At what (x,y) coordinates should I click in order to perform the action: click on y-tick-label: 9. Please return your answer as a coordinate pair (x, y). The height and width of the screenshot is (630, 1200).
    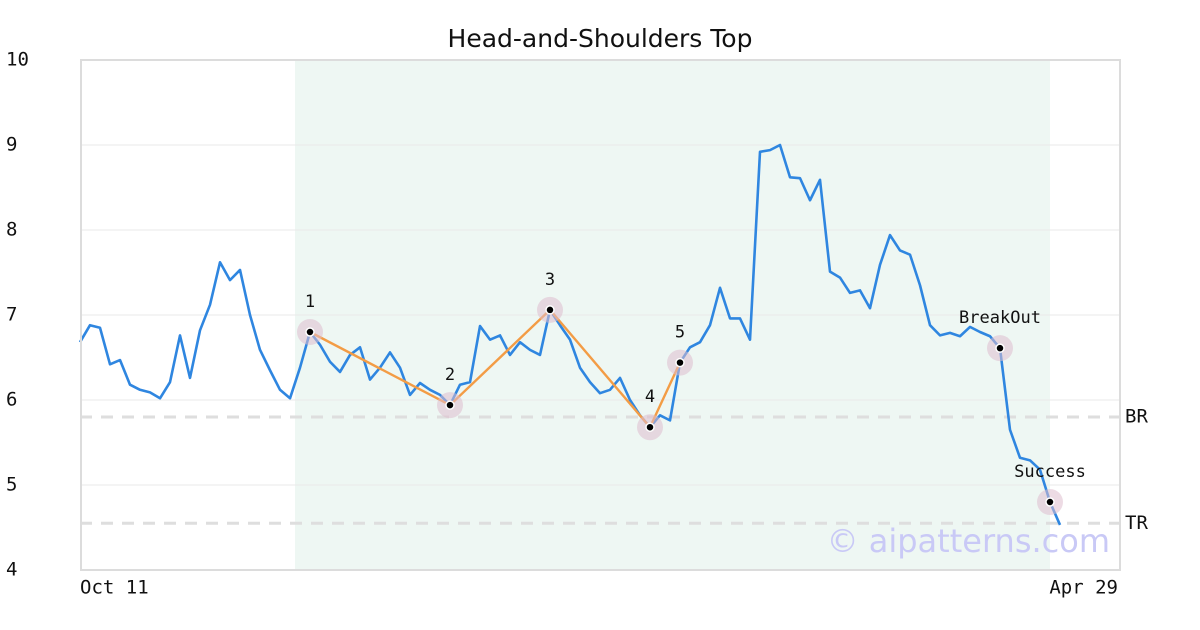
    Looking at the image, I should click on (11, 145).